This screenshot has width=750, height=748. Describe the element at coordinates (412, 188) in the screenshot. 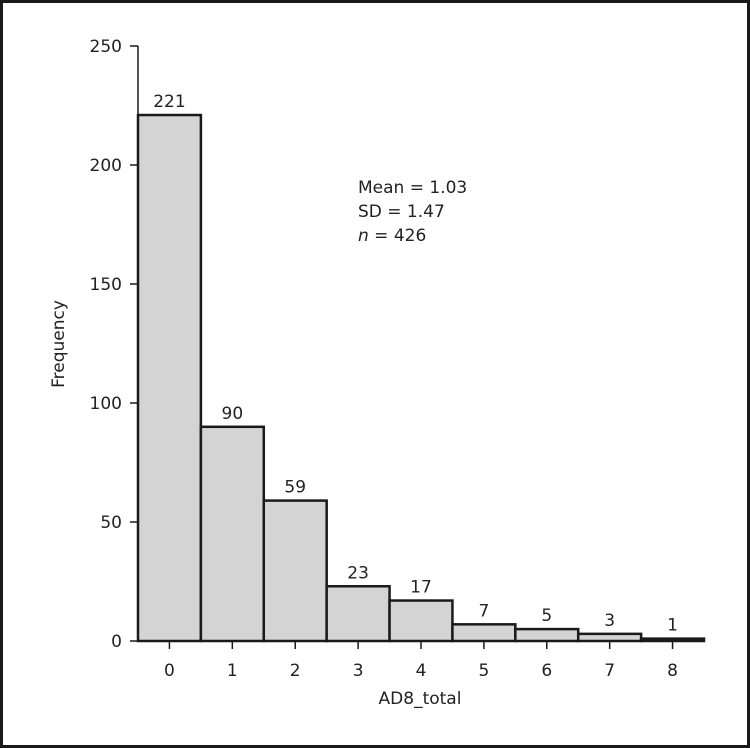

I see `mean-stat: Mean = 1.03` at that location.